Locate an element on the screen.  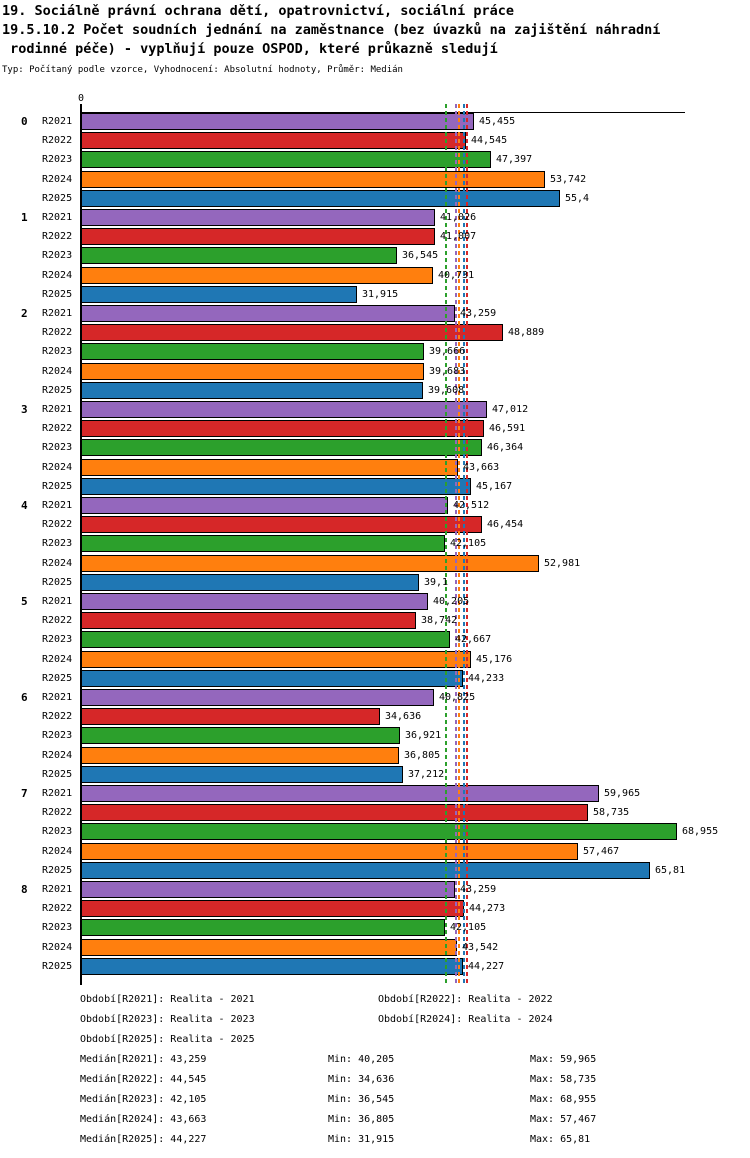
series-label-r2025-g3: R2025 is located at coordinates (57, 486).